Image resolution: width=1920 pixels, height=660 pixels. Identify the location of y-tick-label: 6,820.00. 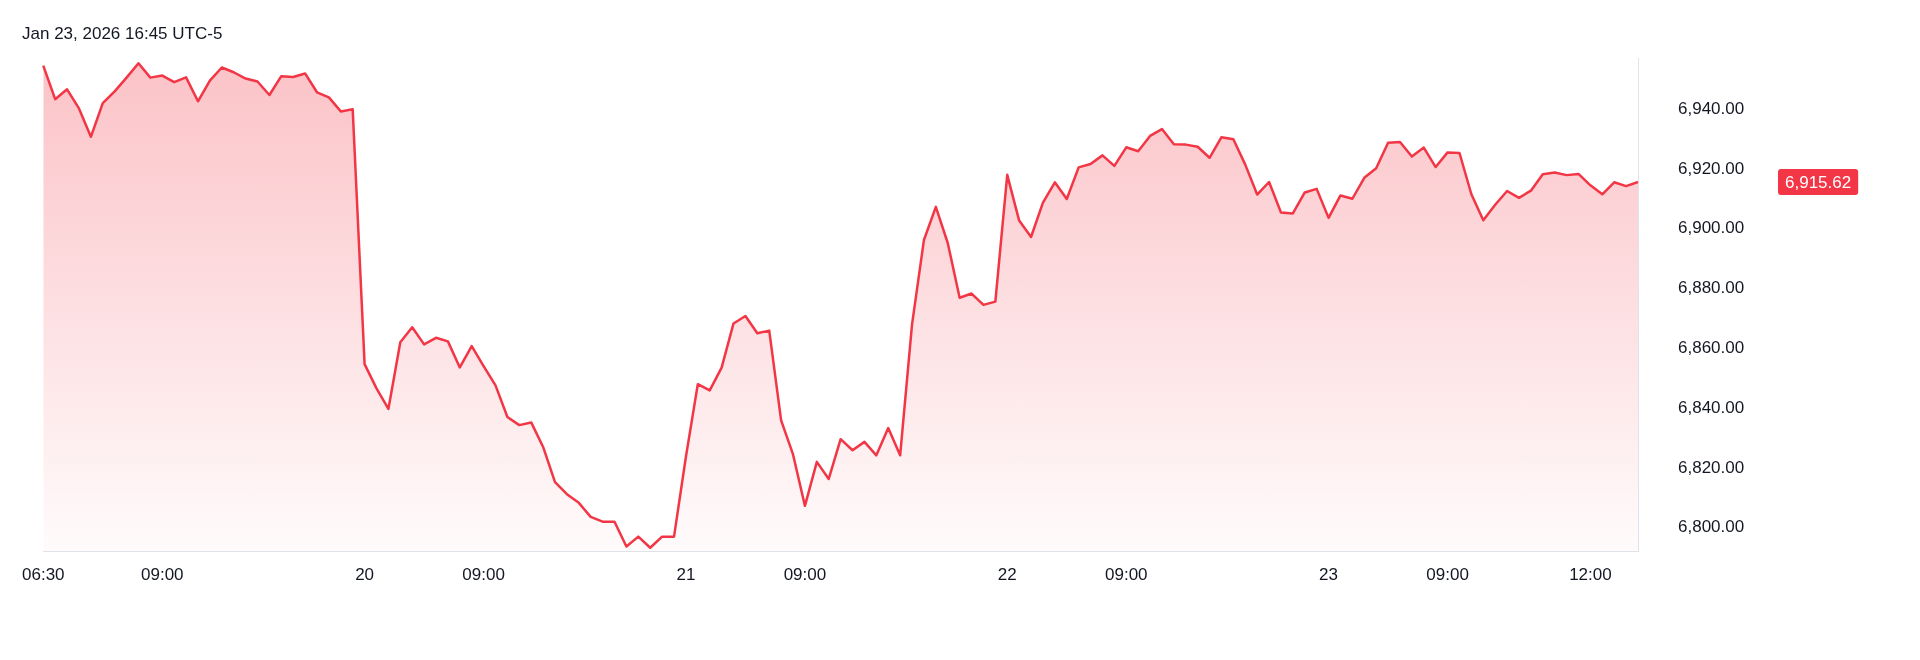
(1711, 467).